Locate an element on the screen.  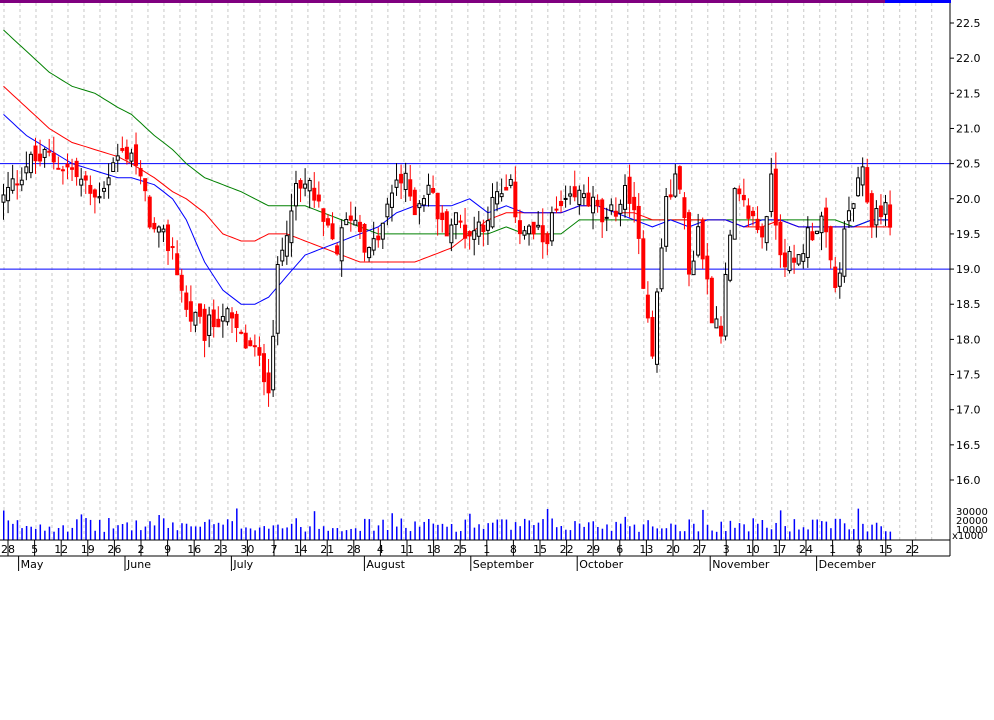
month-label: December is located at coordinates (848, 564).